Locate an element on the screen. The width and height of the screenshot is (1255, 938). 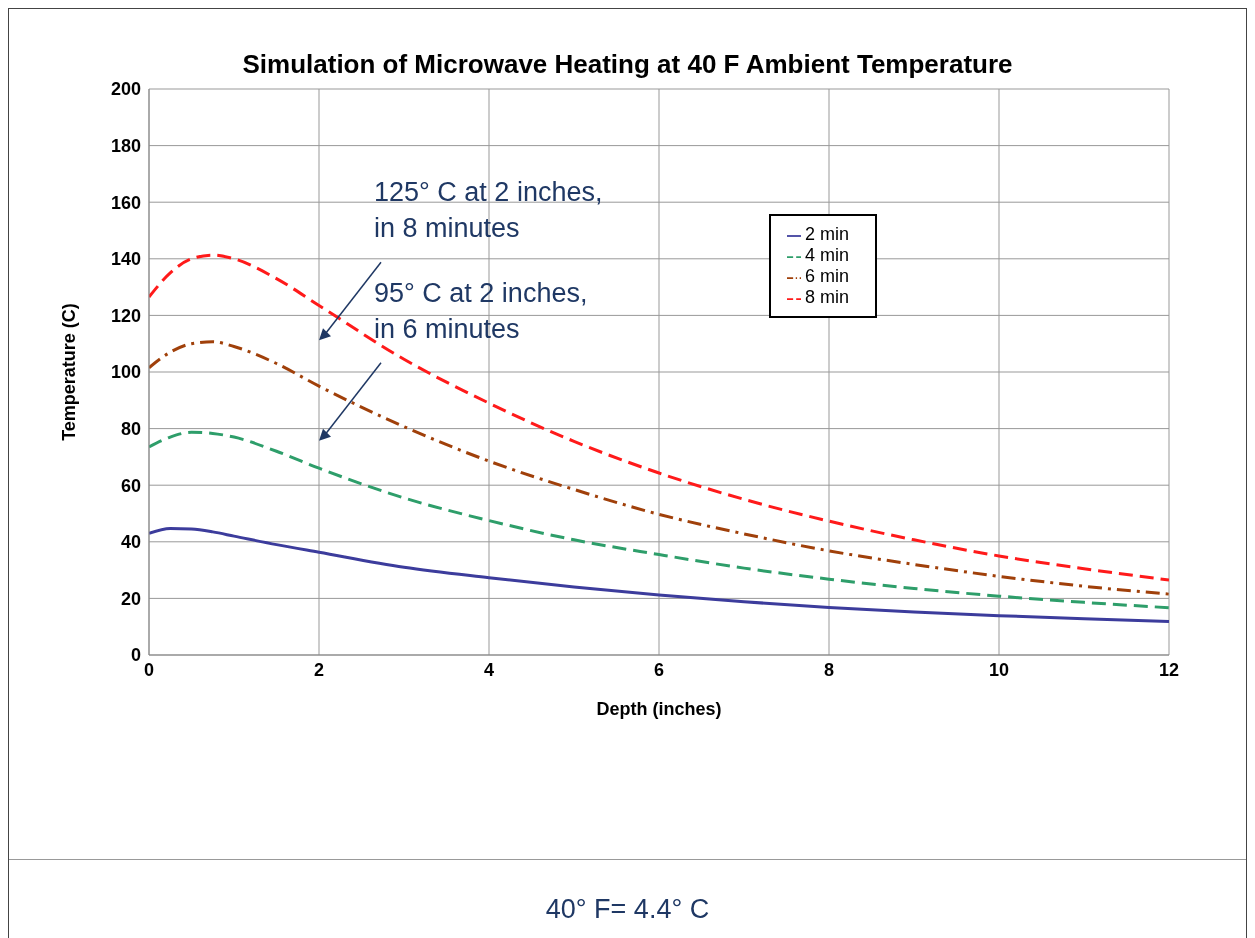
x-tick-label: 0 is located at coordinates (149, 669).